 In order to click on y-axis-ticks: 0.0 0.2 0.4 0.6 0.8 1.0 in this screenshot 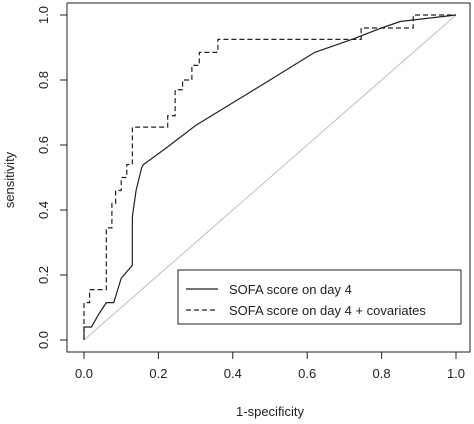, I will do `click(51, 177)`.